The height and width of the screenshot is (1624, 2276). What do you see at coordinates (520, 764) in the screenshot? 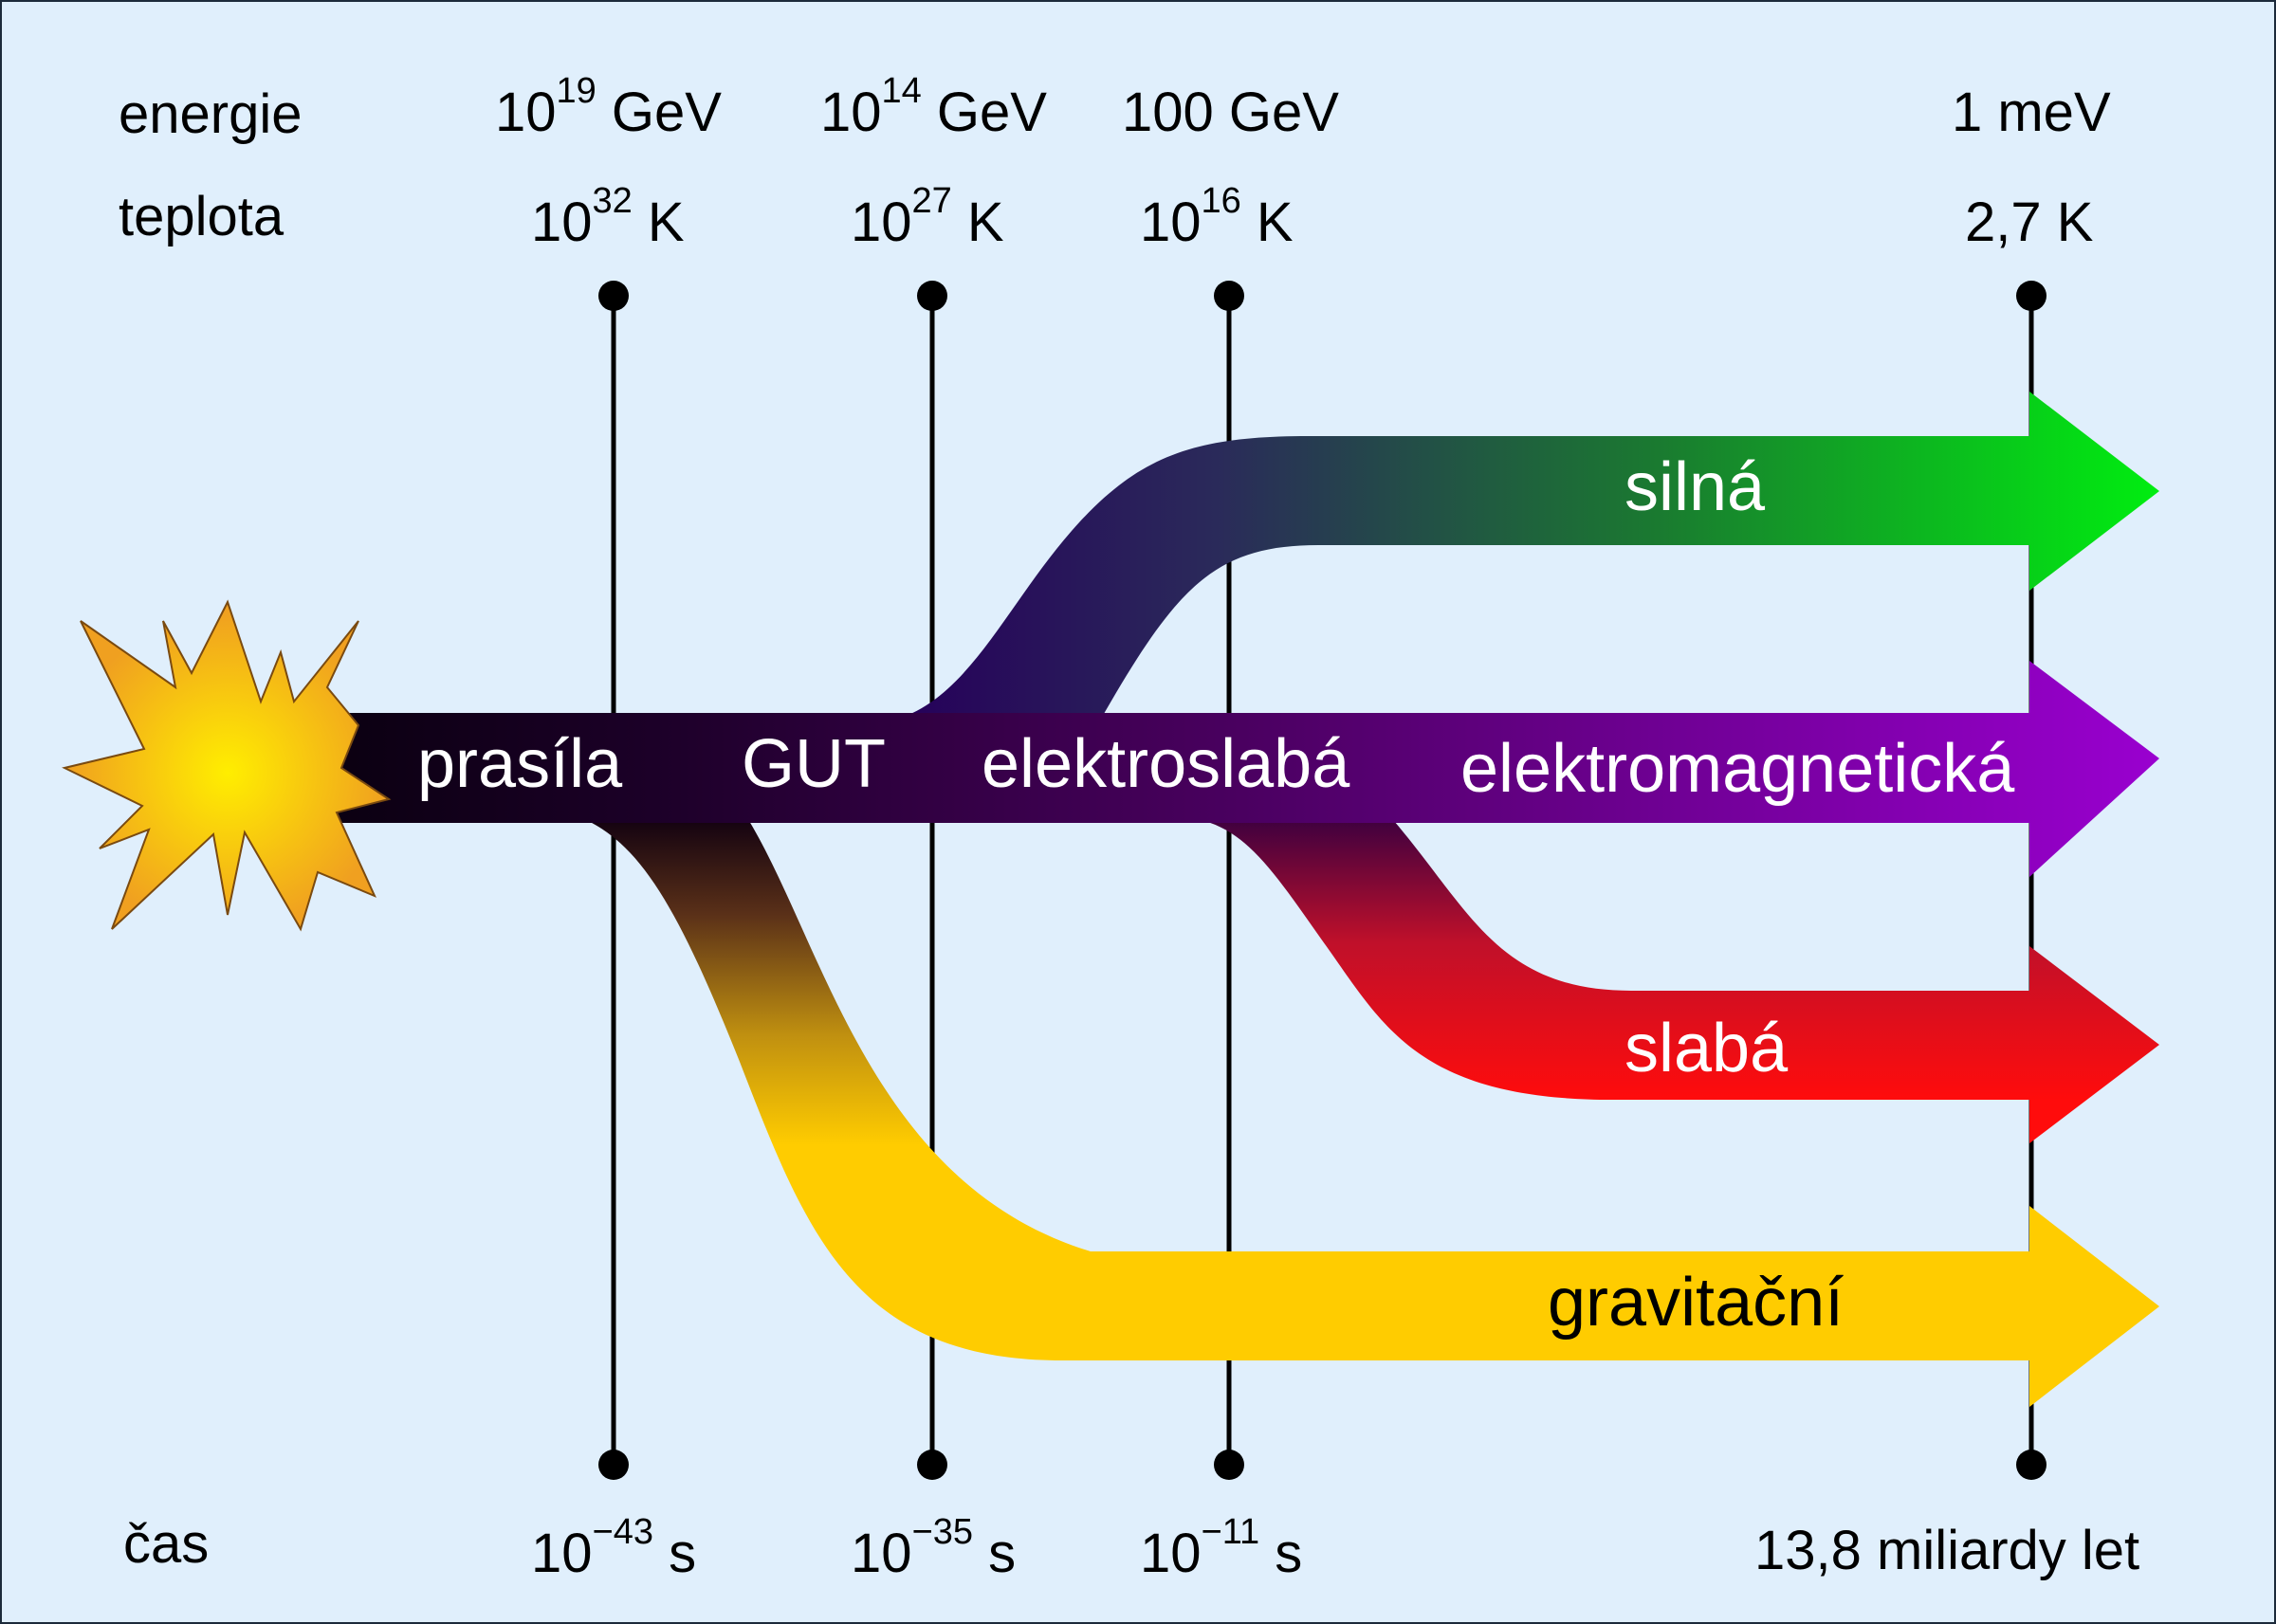
I see `stage-label-primordial: prasíla` at bounding box center [520, 764].